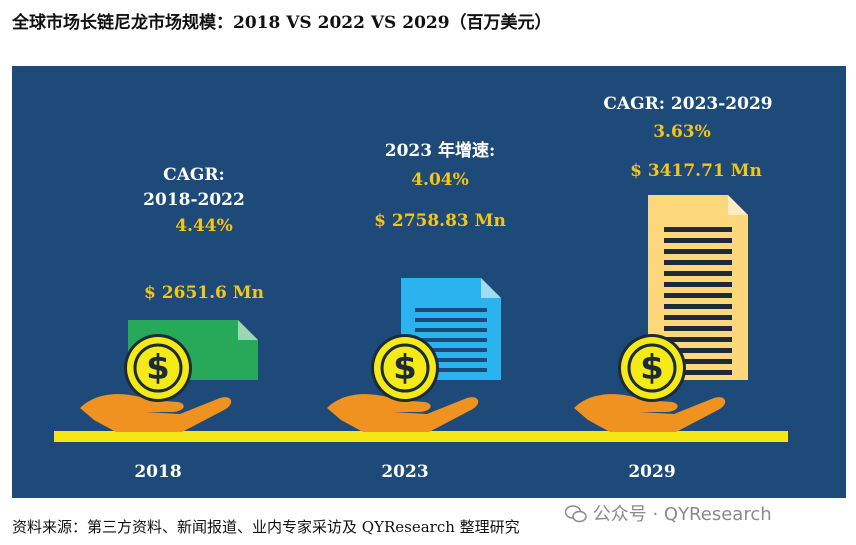  What do you see at coordinates (194, 200) in the screenshot?
I see `cagr-period: 2018-2022` at bounding box center [194, 200].